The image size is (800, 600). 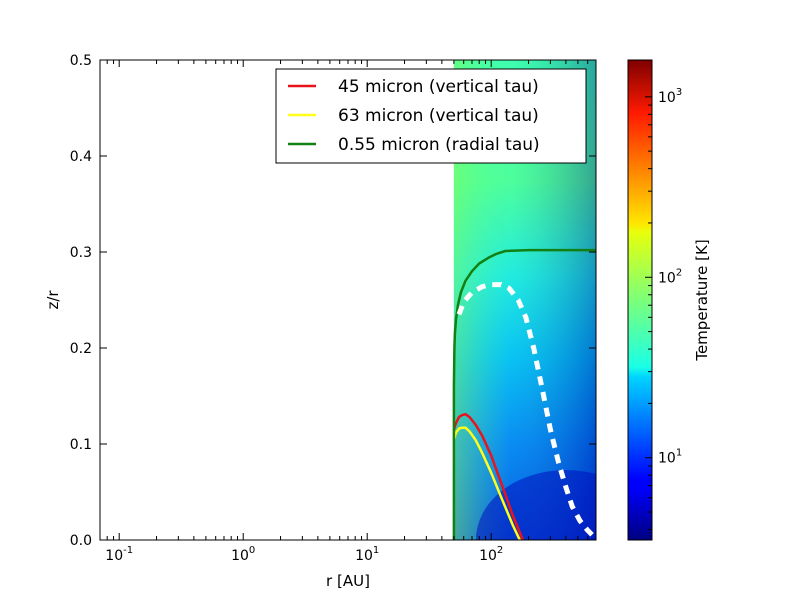 What do you see at coordinates (348, 581) in the screenshot?
I see `x-axis-label: r [AU]` at bounding box center [348, 581].